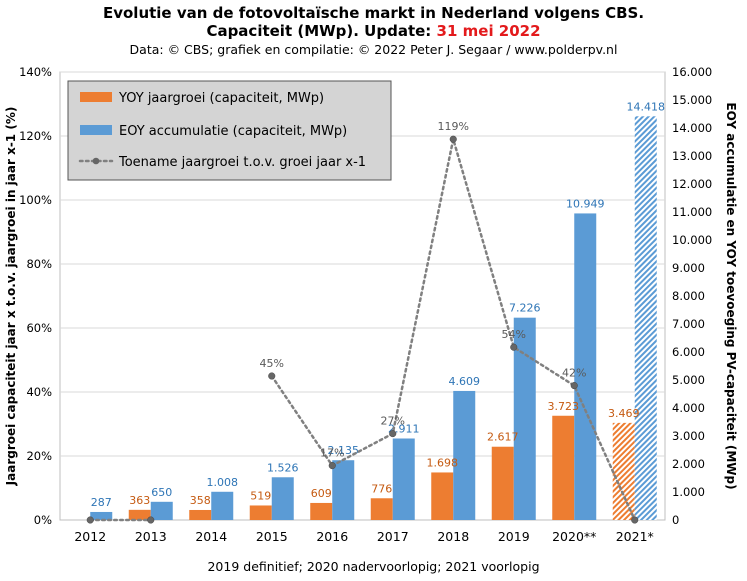 The height and width of the screenshot is (581, 747). I want to click on category-label: 2014, so click(211, 536).